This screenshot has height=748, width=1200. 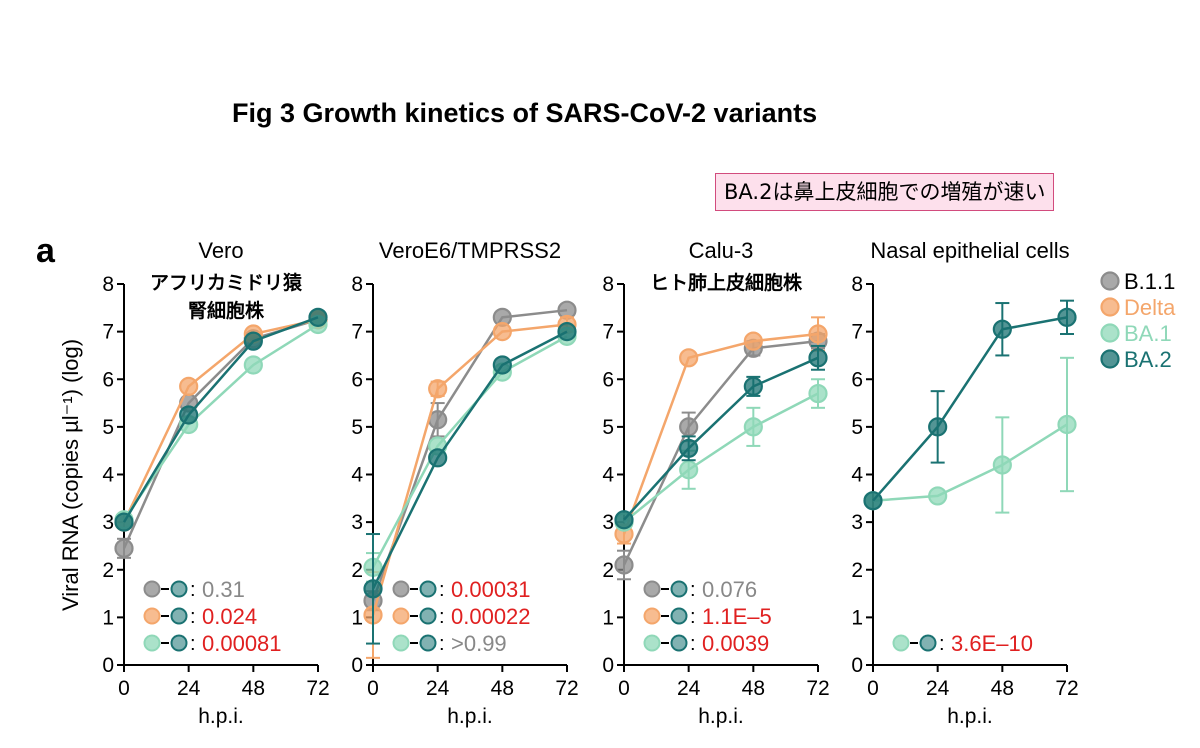 What do you see at coordinates (1149, 281) in the screenshot?
I see `legend-label: B.1.1` at bounding box center [1149, 281].